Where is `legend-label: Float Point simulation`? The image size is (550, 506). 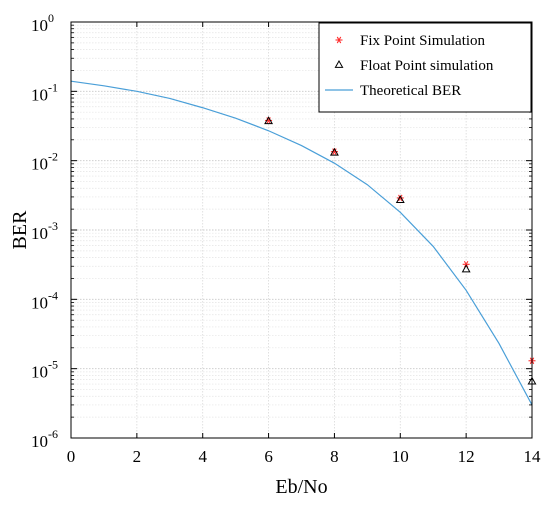 legend-label: Float Point simulation is located at coordinates (427, 66).